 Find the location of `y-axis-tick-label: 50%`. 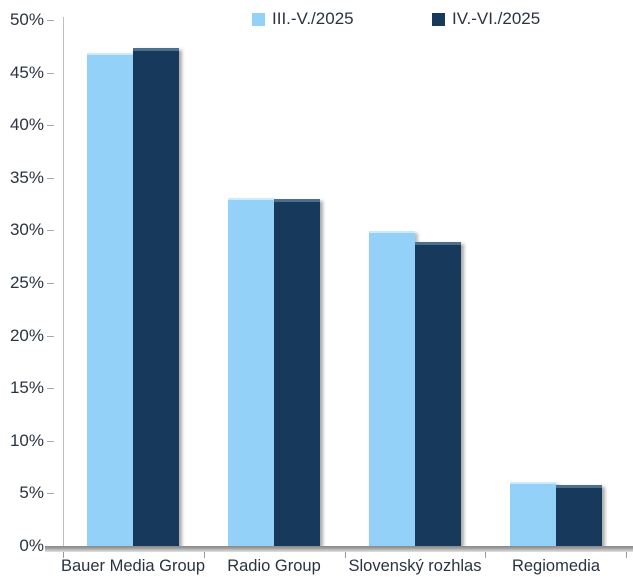

y-axis-tick-label: 50% is located at coordinates (26, 19).